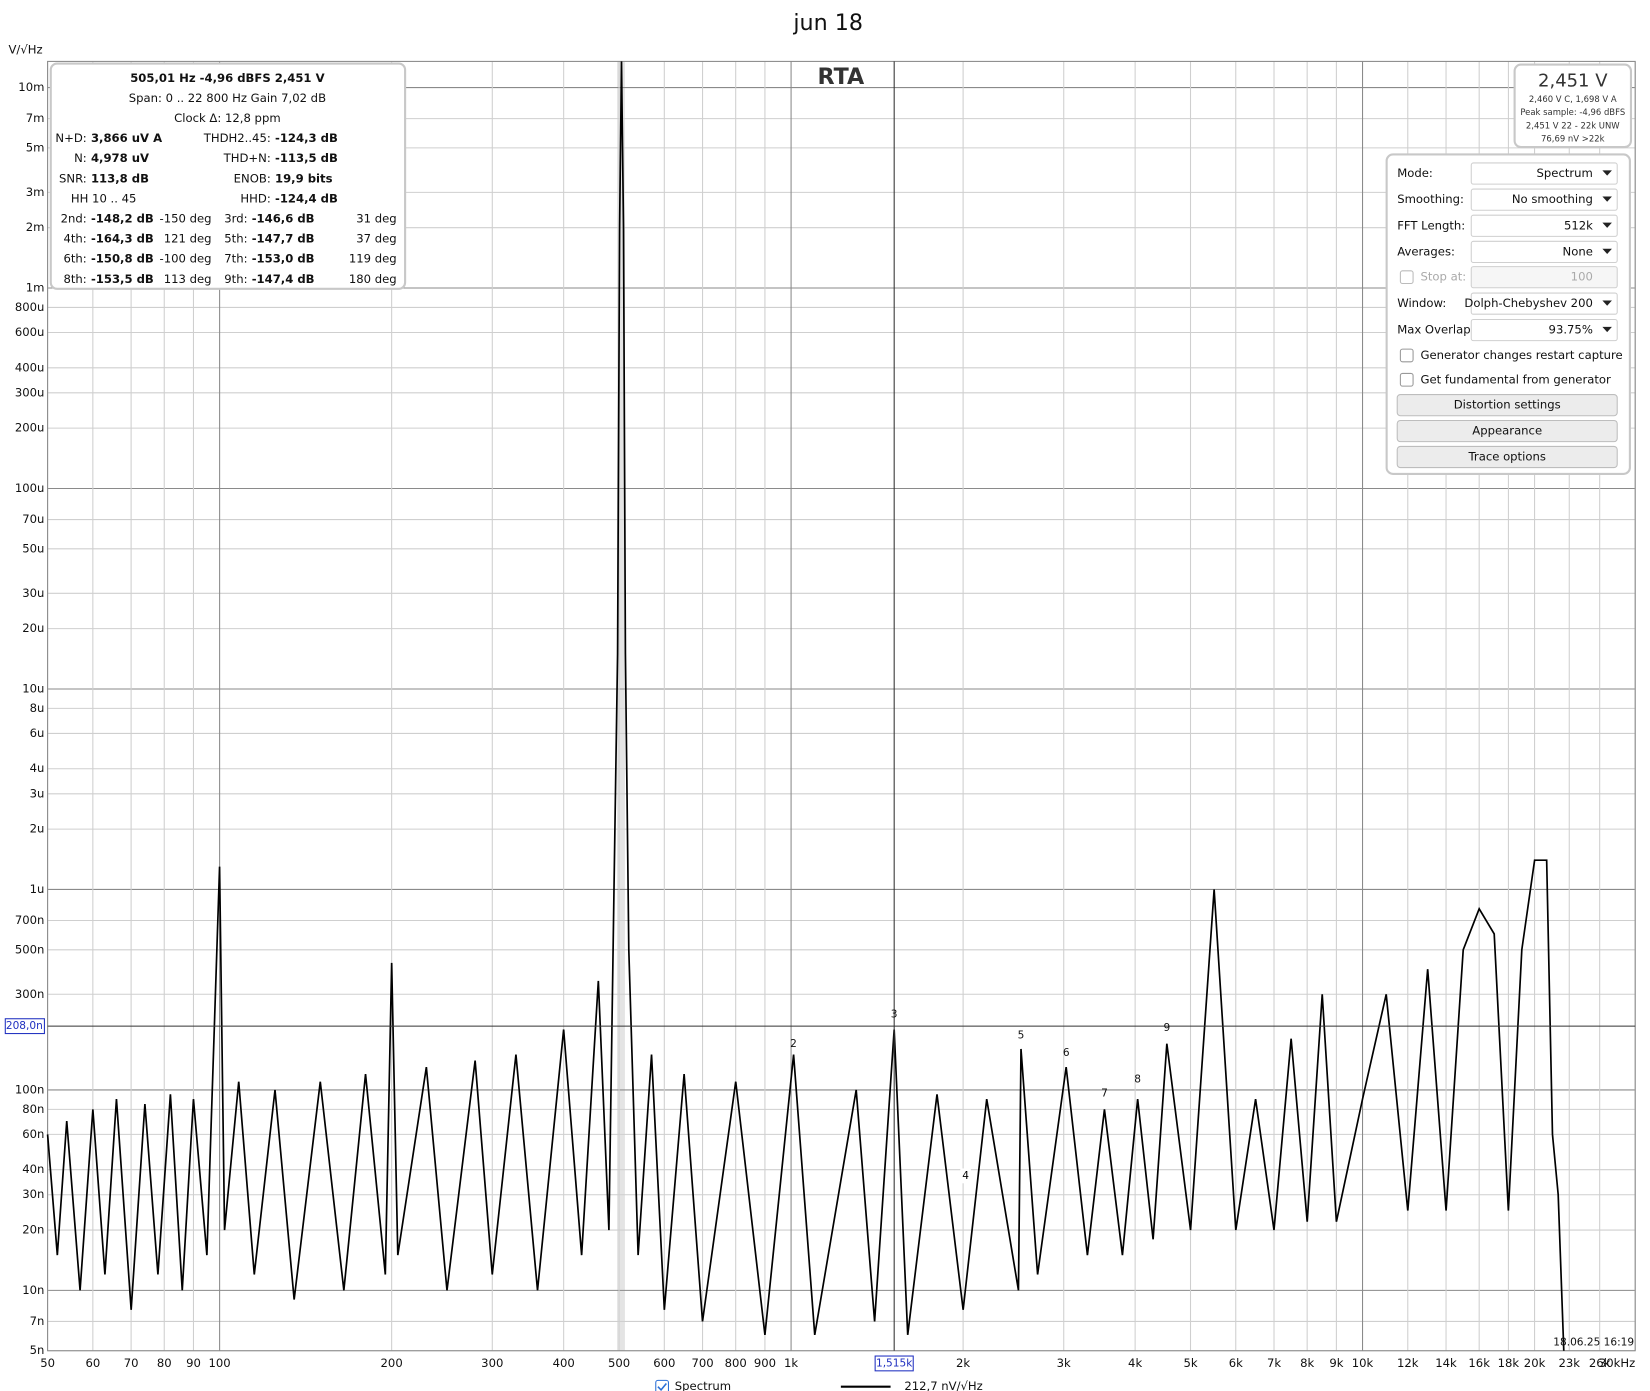  Describe the element at coordinates (228, 176) in the screenshot. I see `info-panel` at that location.